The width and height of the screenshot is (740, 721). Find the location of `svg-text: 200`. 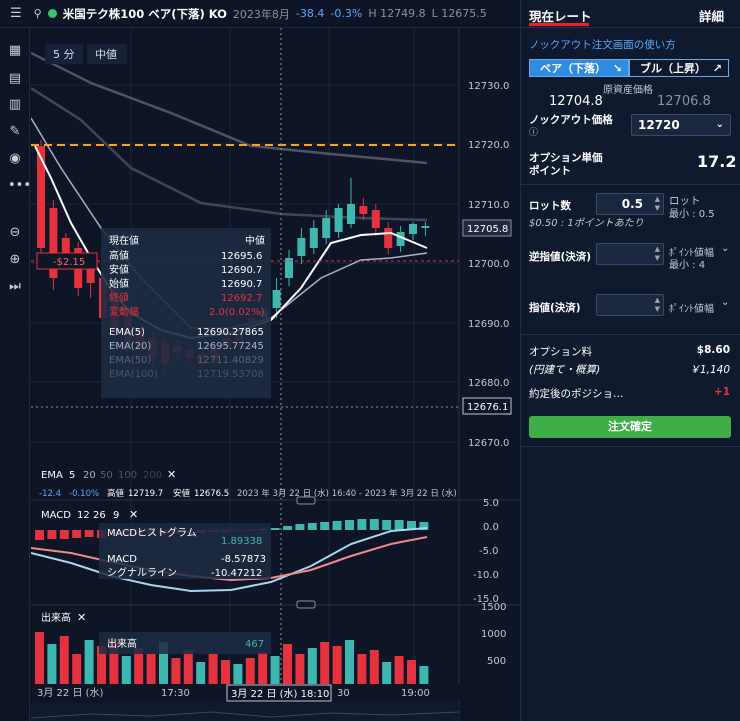

svg-text: 200 is located at coordinates (152, 475).